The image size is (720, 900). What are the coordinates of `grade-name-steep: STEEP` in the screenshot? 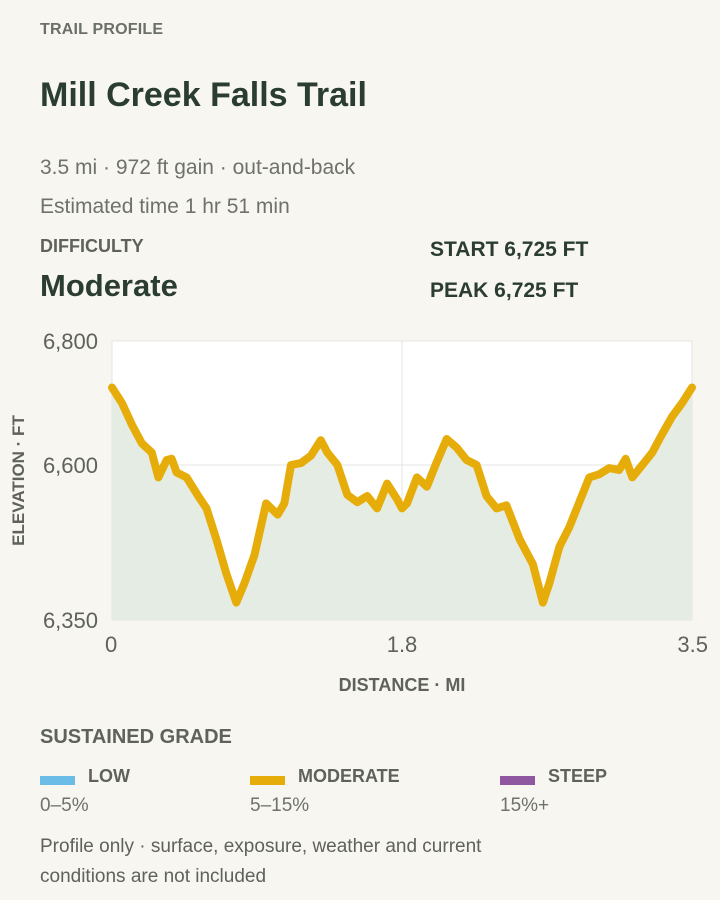 It's located at (578, 776).